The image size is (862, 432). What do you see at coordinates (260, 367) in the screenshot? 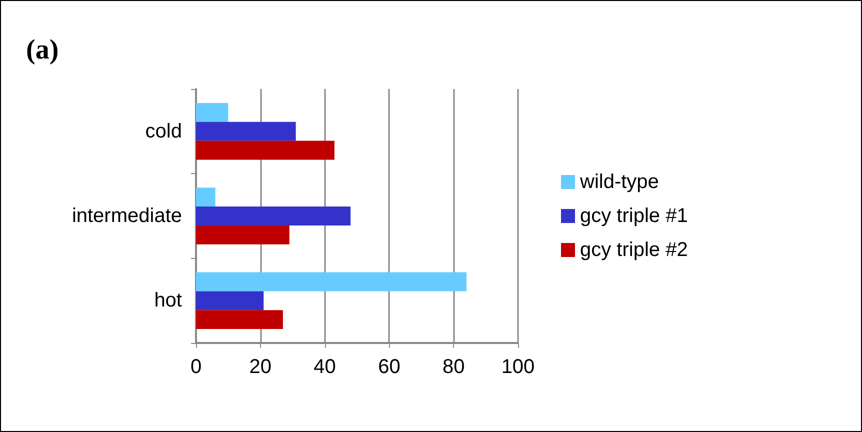
I see `x-tick-label: 20` at bounding box center [260, 367].